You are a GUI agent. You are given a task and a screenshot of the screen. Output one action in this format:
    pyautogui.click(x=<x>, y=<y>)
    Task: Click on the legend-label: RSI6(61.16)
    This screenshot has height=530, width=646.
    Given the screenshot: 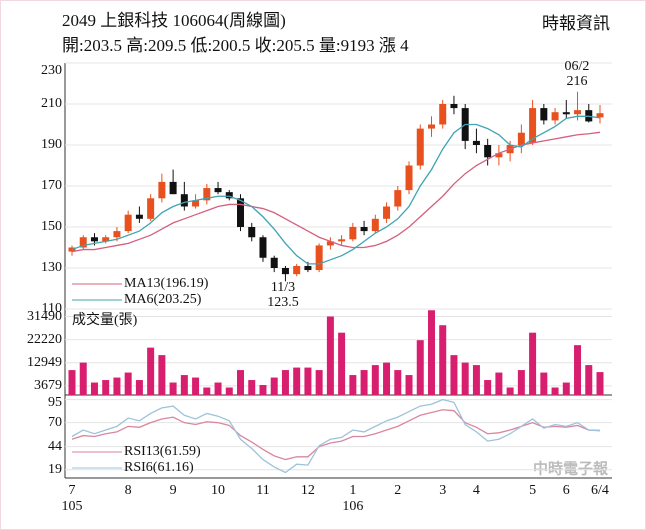 What is the action you would take?
    pyautogui.click(x=159, y=467)
    